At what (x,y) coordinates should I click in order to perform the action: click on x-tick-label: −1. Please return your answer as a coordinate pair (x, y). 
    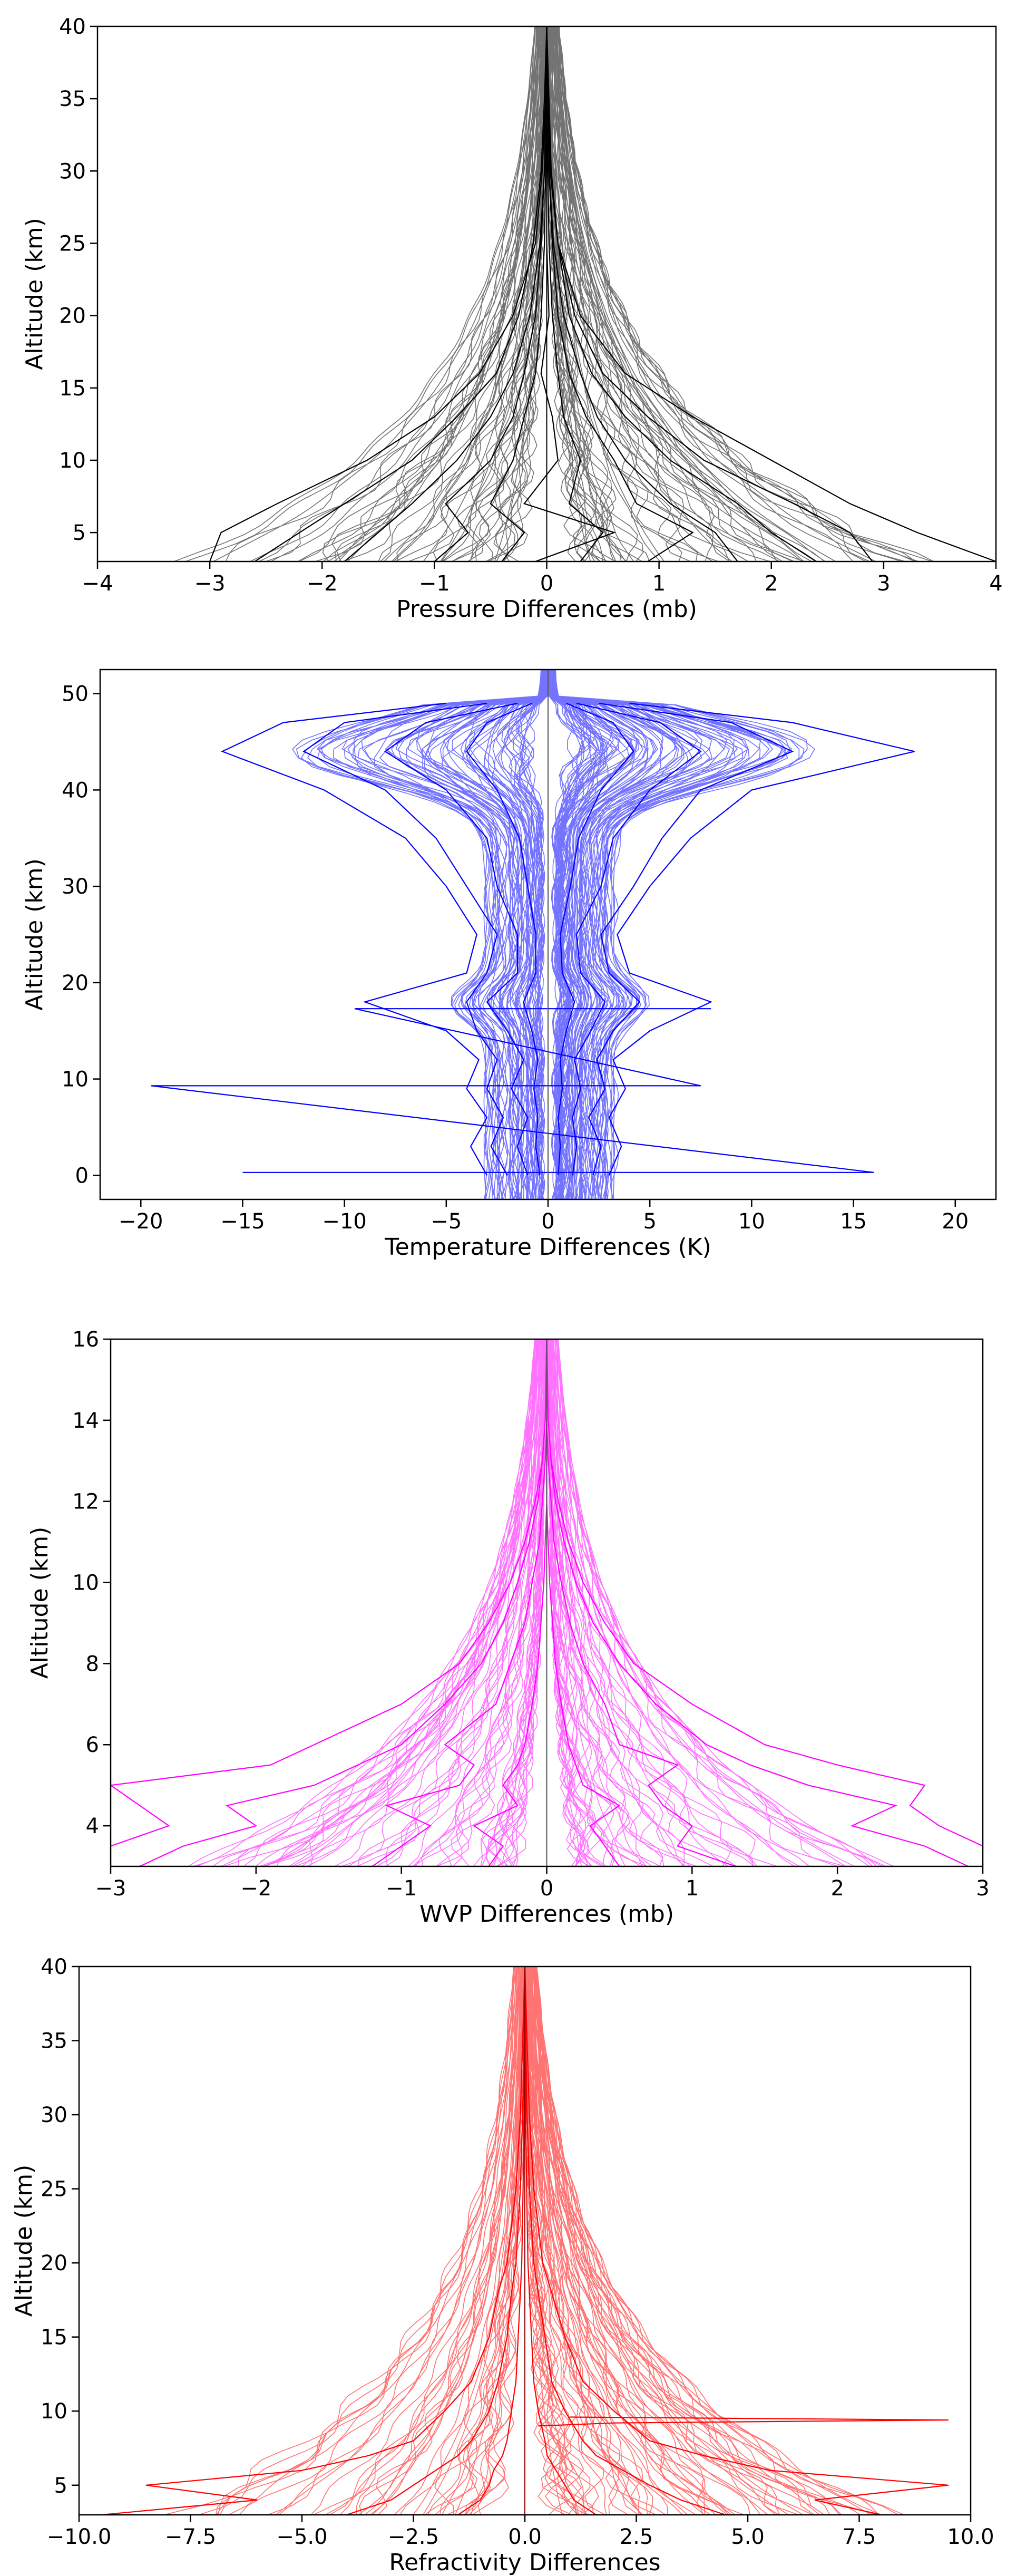
    Looking at the image, I should click on (434, 584).